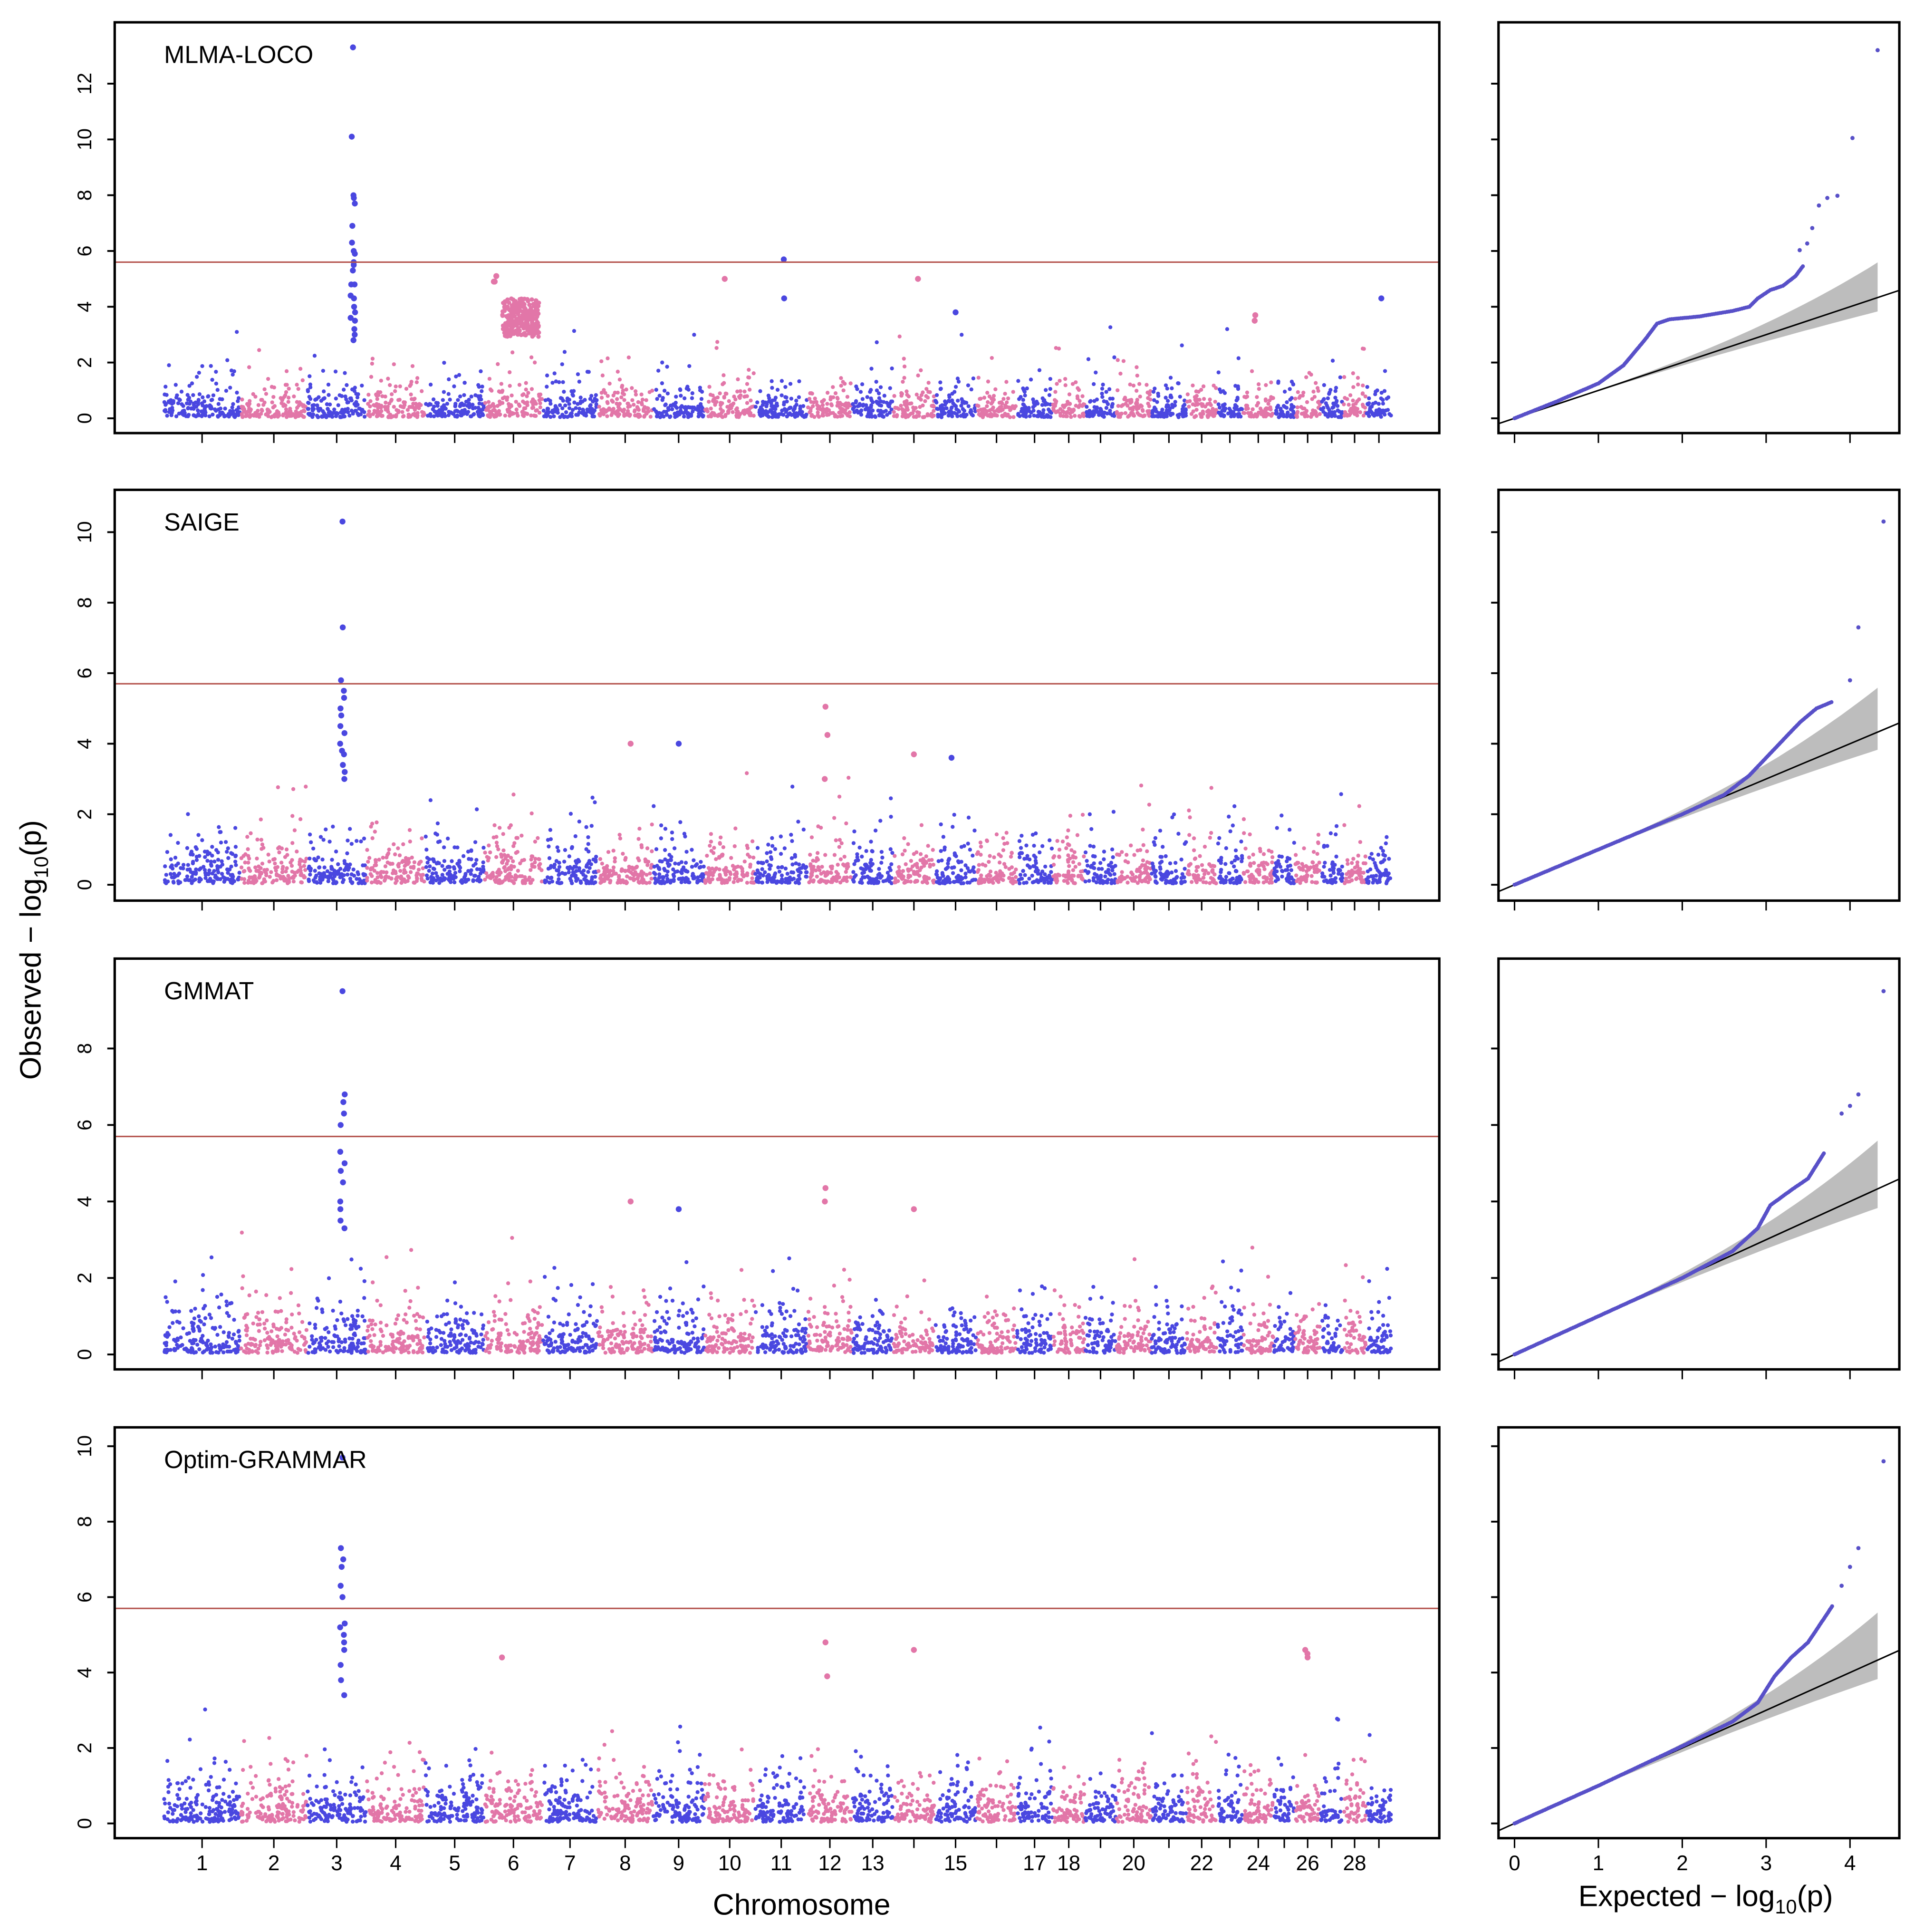 The height and width of the screenshot is (1932, 1924). I want to click on qq-point-top, so click(1800, 250).